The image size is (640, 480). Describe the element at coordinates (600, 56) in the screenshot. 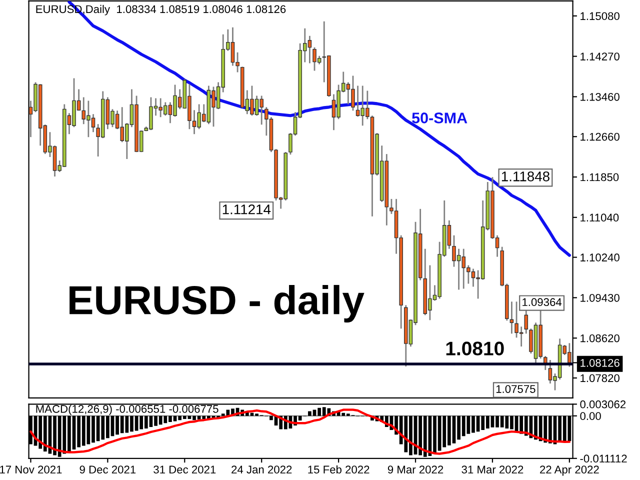

I see `y-tick-label: 1.14270` at that location.